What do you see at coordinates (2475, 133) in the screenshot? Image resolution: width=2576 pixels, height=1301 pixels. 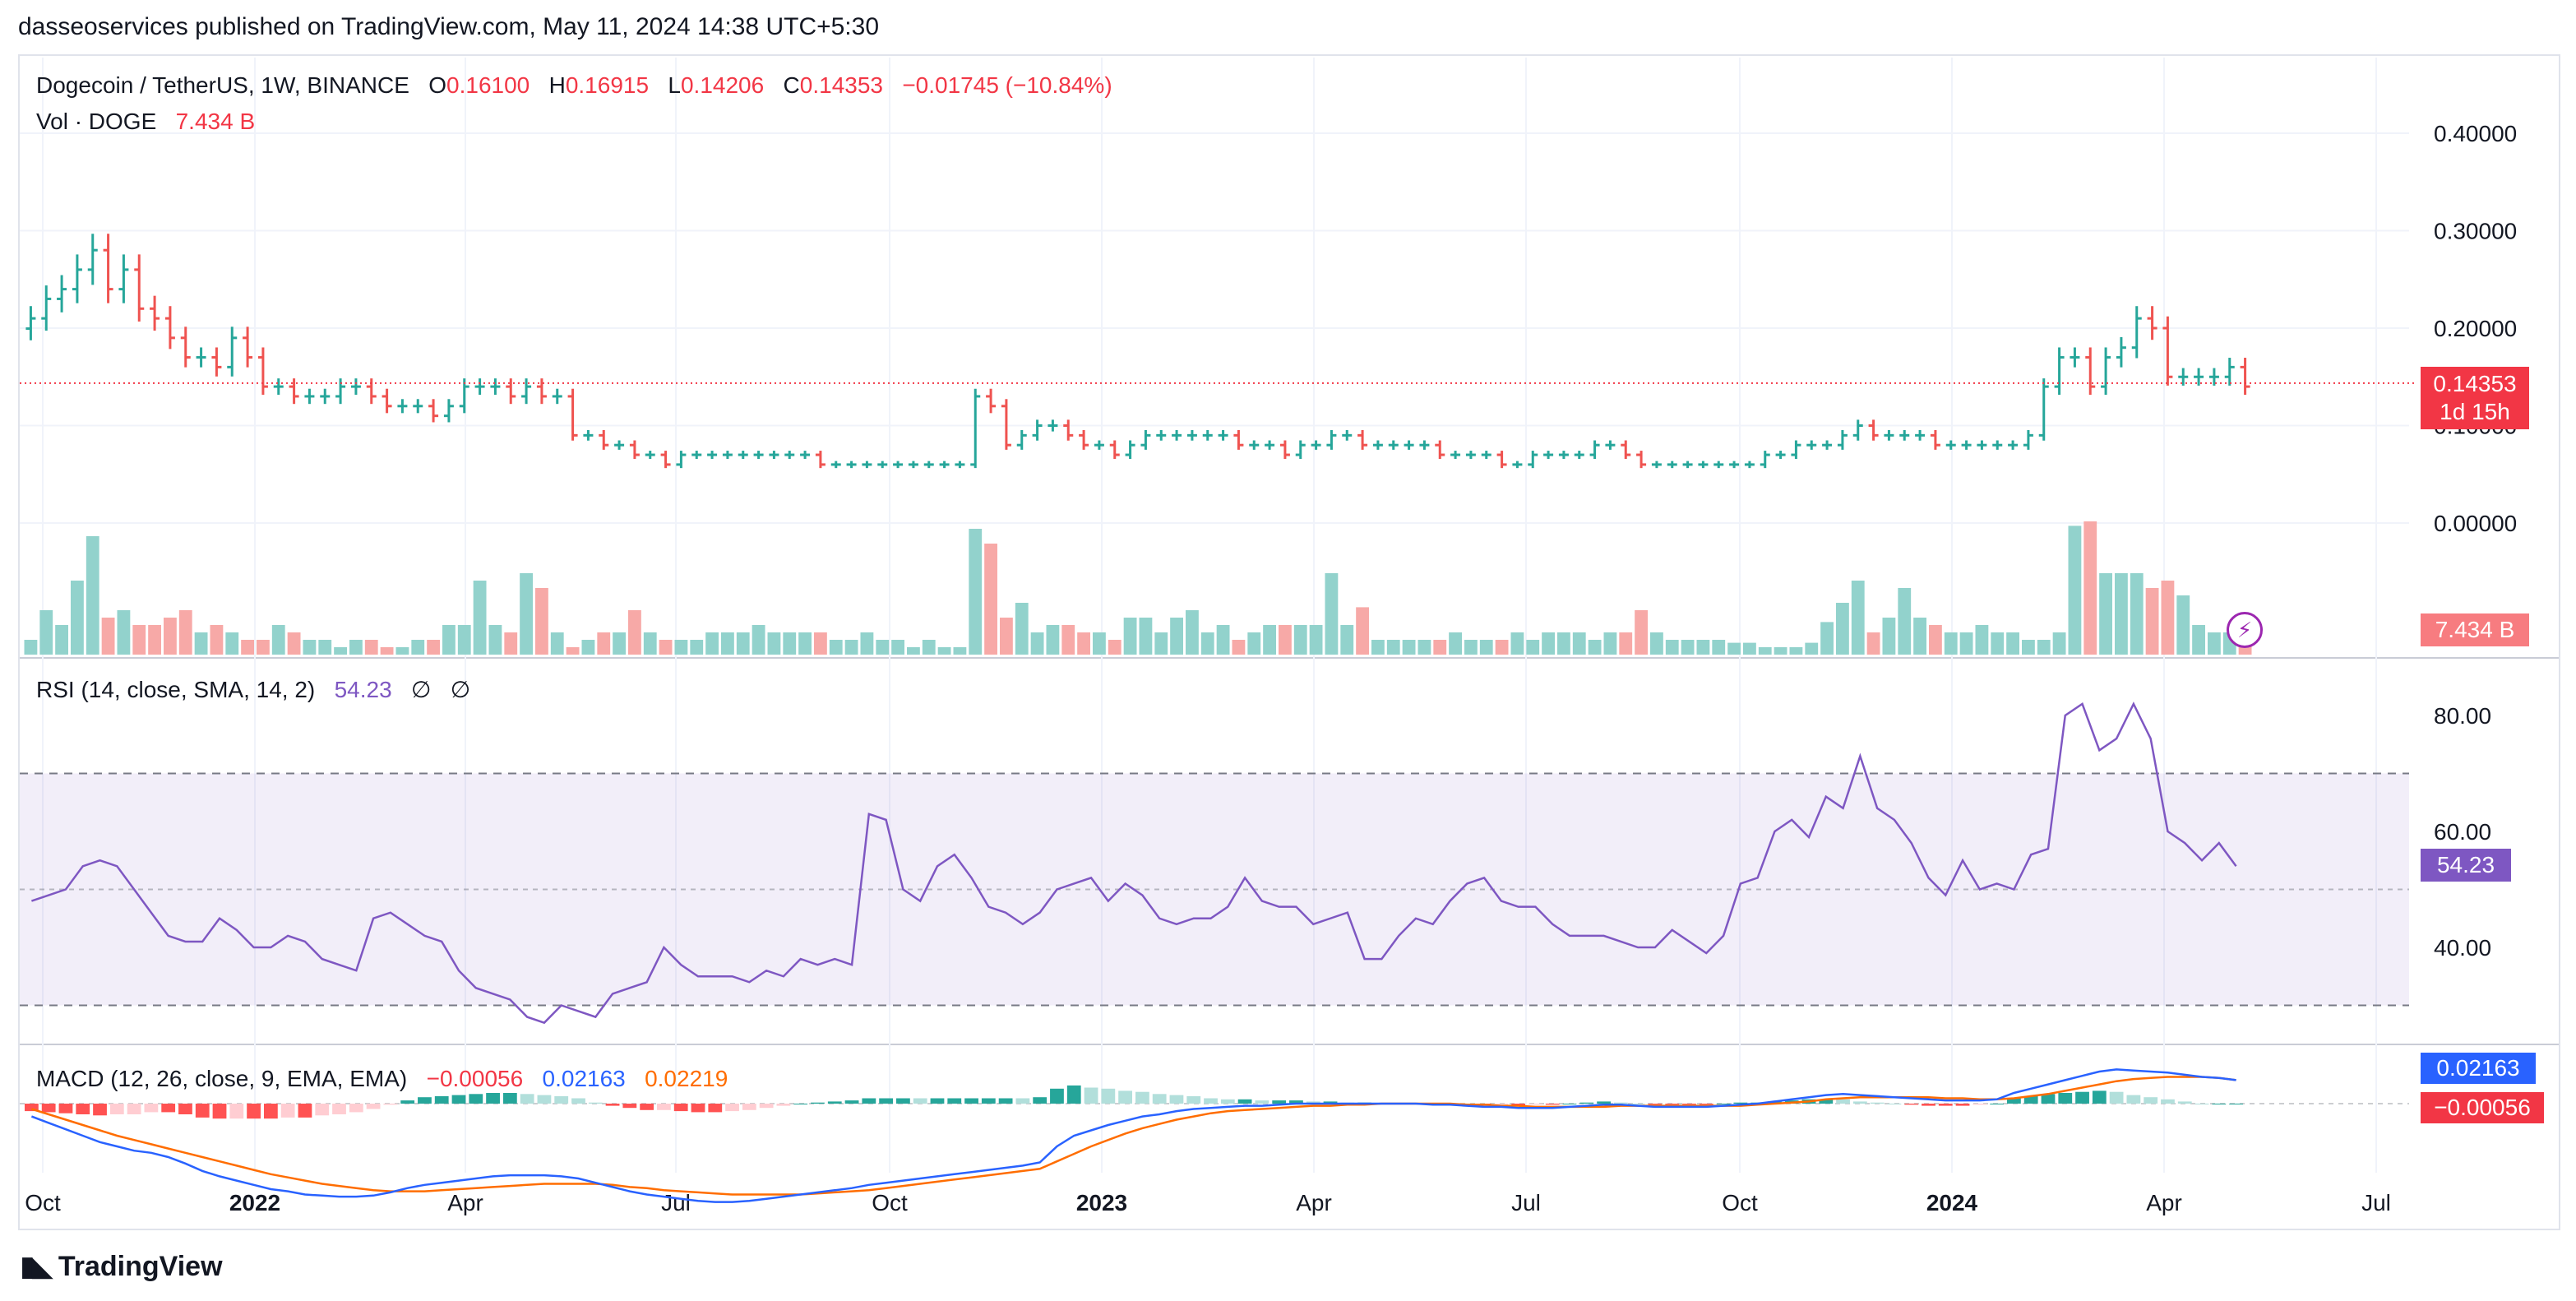 I see `price-tick-label: 0.40000` at bounding box center [2475, 133].